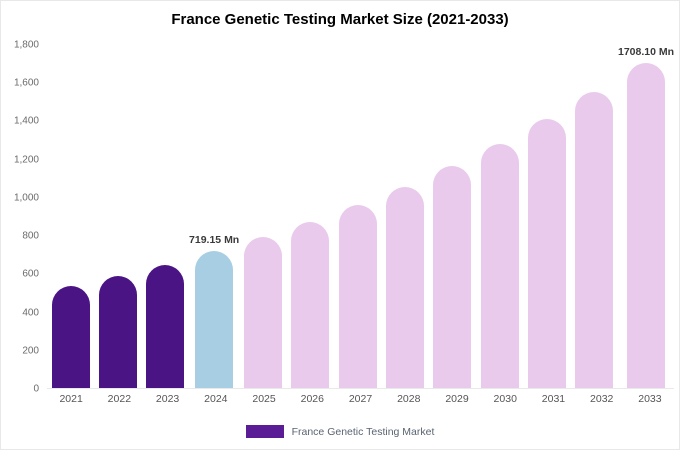 This screenshot has width=680, height=450. Describe the element at coordinates (310, 304) in the screenshot. I see `bar-2026` at that location.